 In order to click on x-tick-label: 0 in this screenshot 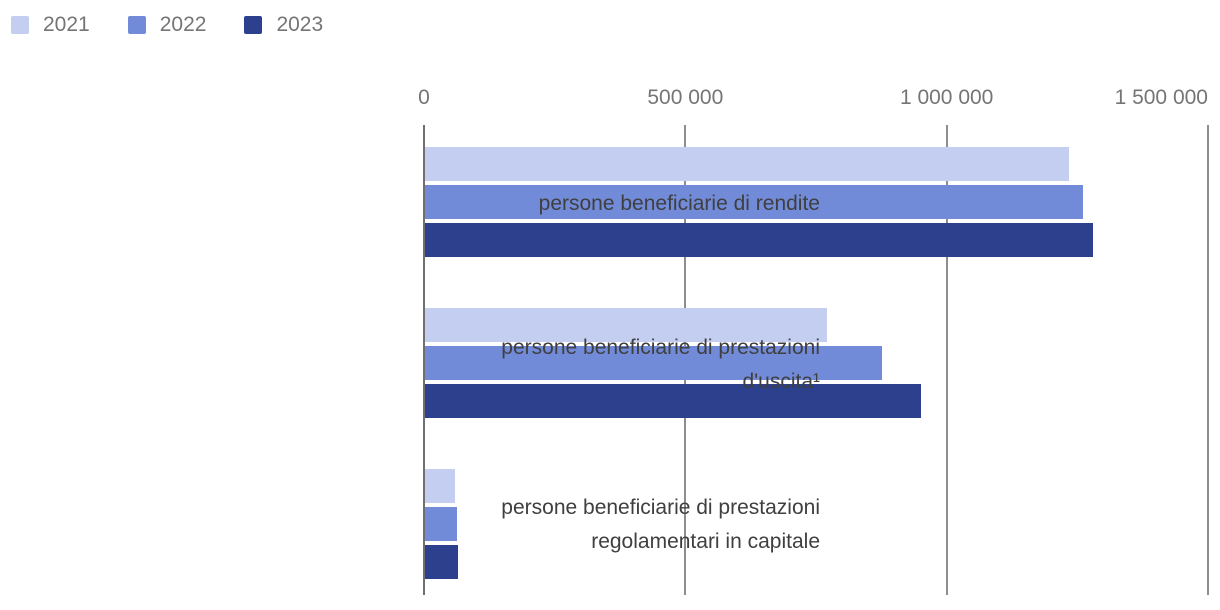, I will do `click(424, 97)`.